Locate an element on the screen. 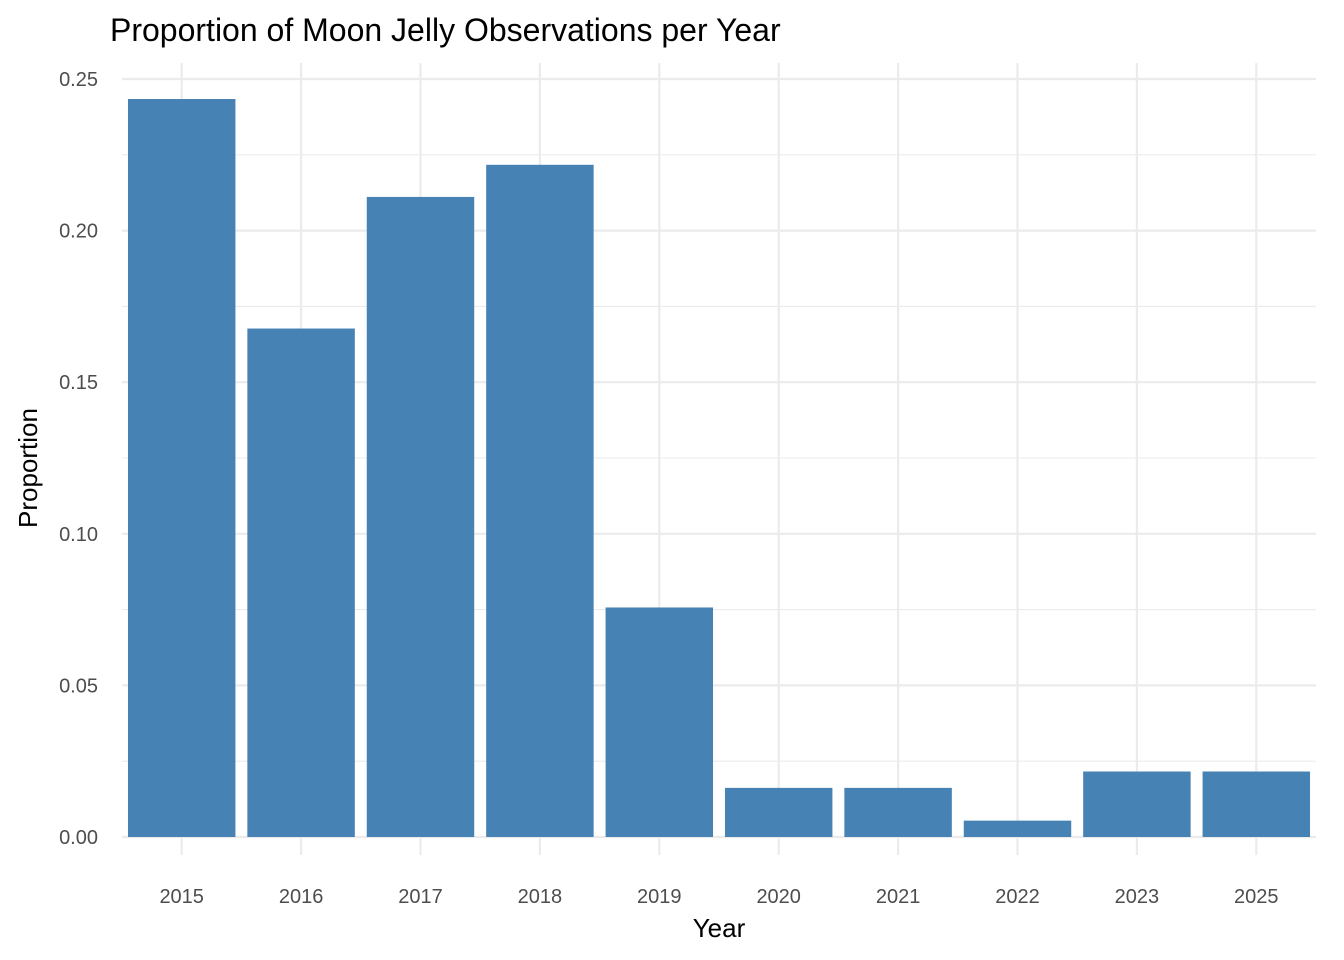 The height and width of the screenshot is (960, 1344). x-tick-label: 2015 is located at coordinates (181, 897).